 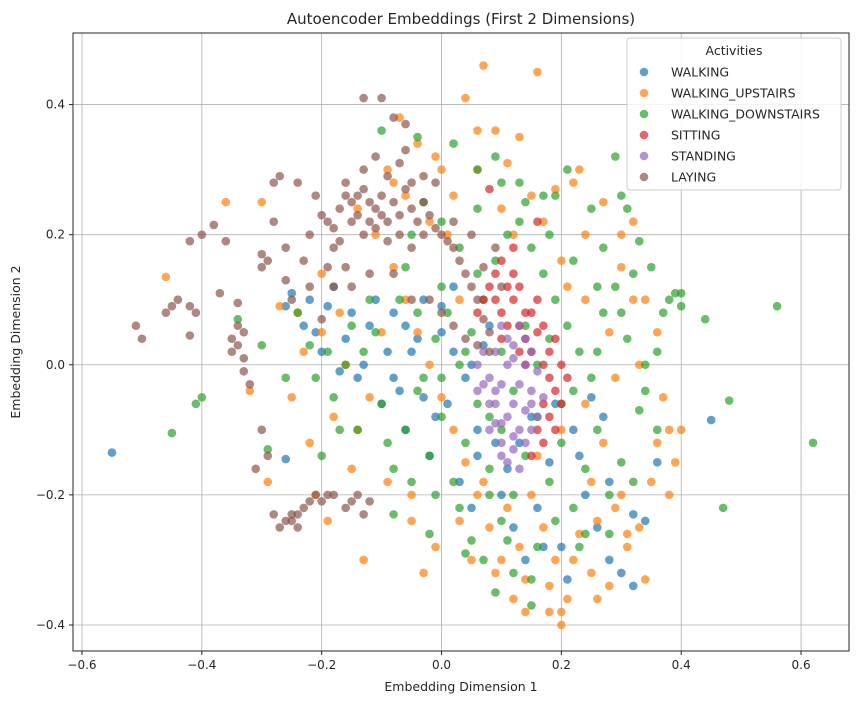 What do you see at coordinates (717, 93) in the screenshot?
I see `legend-item: WALKING_UPSTAIRS` at bounding box center [717, 93].